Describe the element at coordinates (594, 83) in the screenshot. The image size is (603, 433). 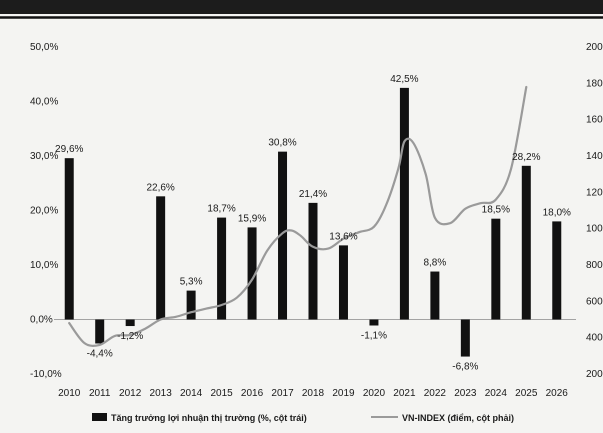
I see `right-tick-label: 1800` at that location.